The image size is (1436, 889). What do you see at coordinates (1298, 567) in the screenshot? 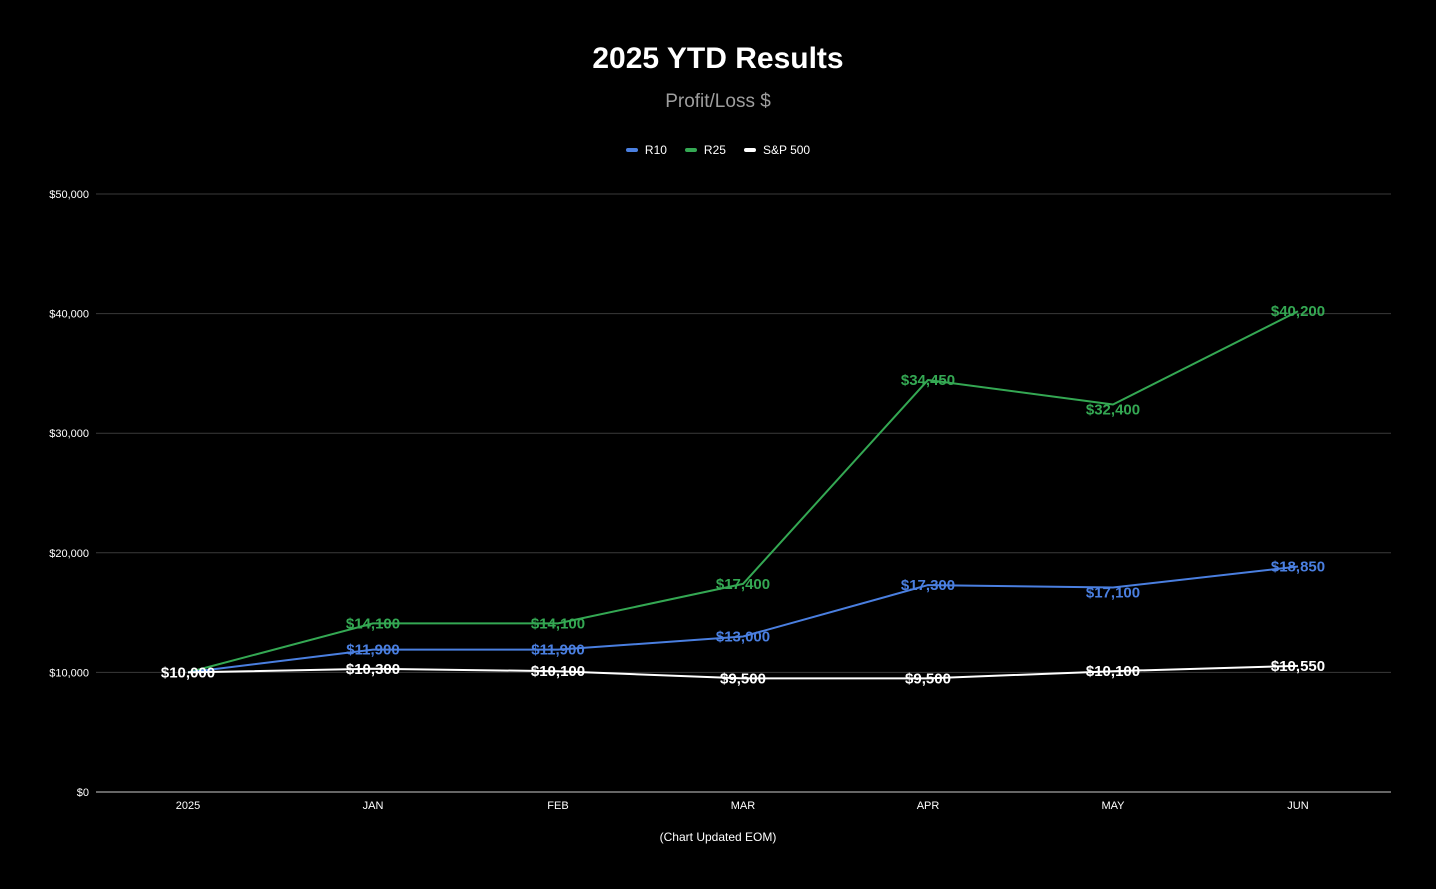
I see `data-label: $18,850` at bounding box center [1298, 567].